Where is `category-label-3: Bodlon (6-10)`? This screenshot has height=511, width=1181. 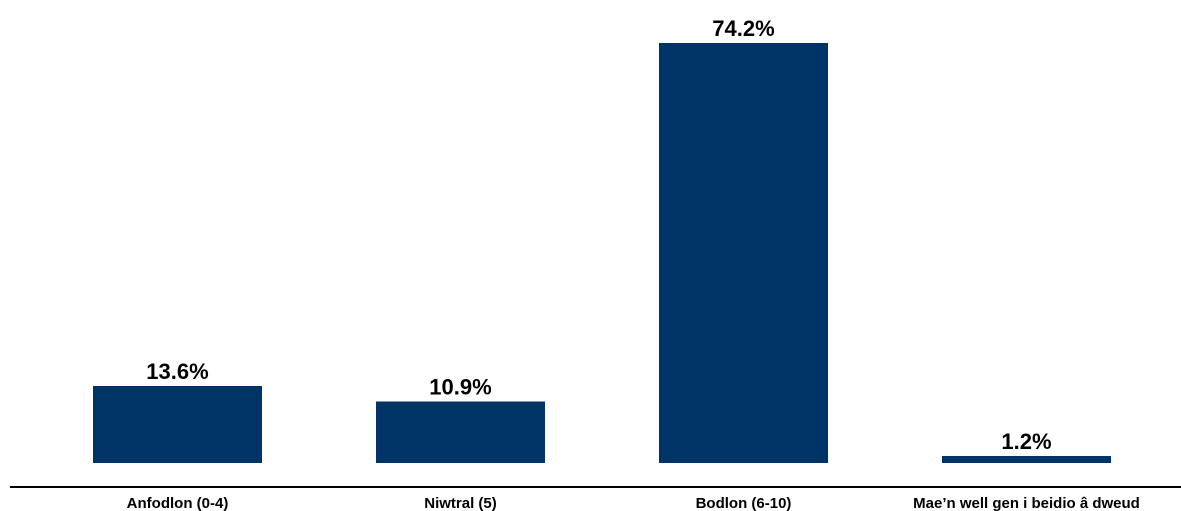
category-label-3: Bodlon (6-10) is located at coordinates (744, 503).